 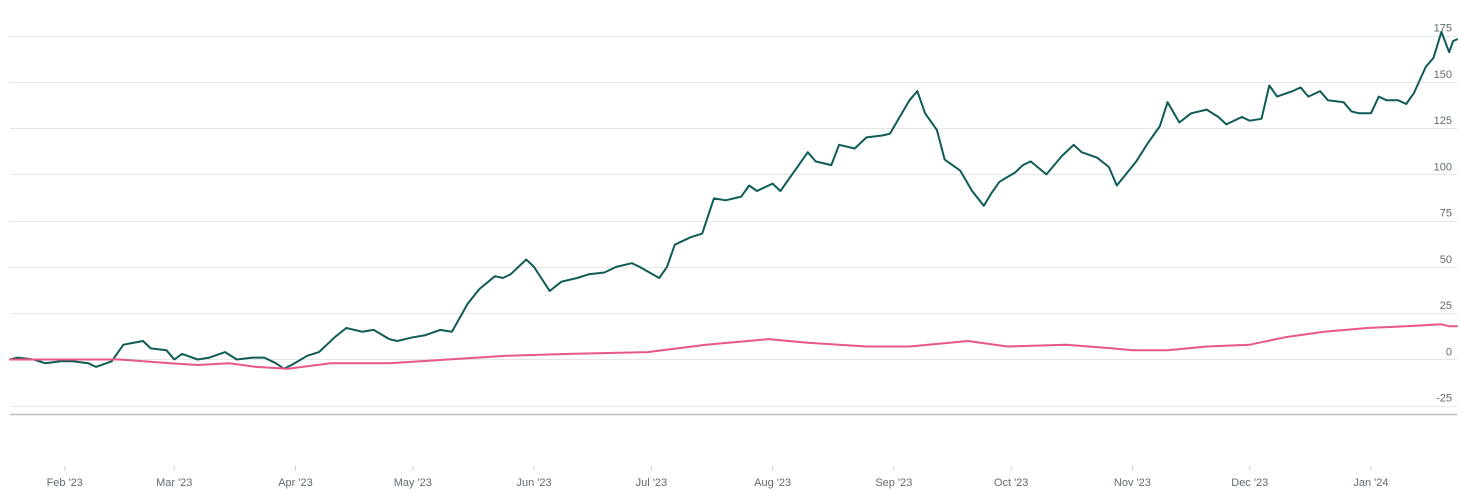 I want to click on x-tick-label-9: Nov '23, so click(x=1132, y=483).